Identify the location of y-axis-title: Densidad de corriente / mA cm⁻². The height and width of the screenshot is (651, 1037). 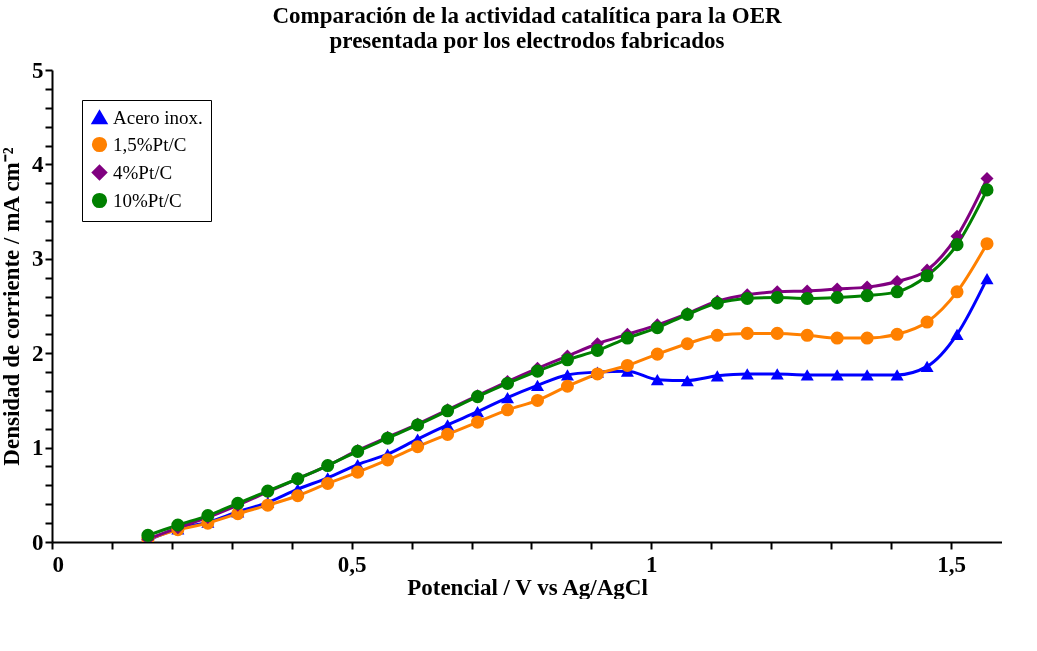
(12, 306).